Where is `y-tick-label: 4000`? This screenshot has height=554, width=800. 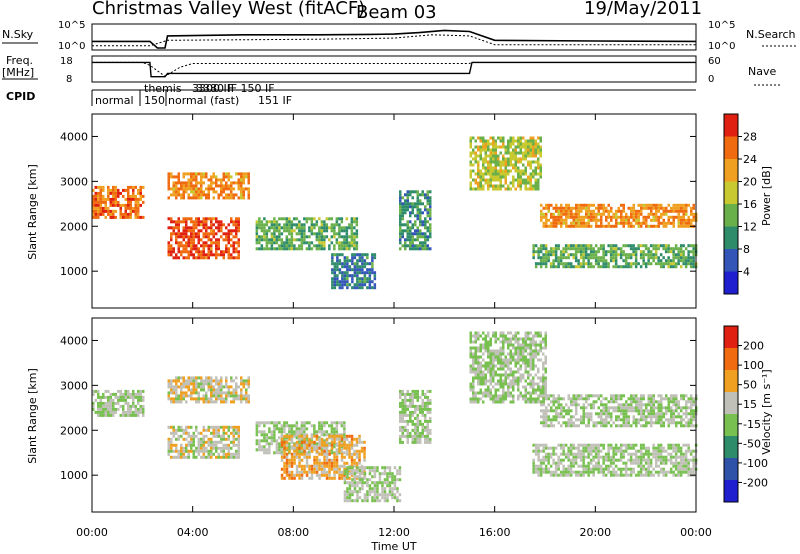
y-tick-label: 4000 is located at coordinates (74, 136).